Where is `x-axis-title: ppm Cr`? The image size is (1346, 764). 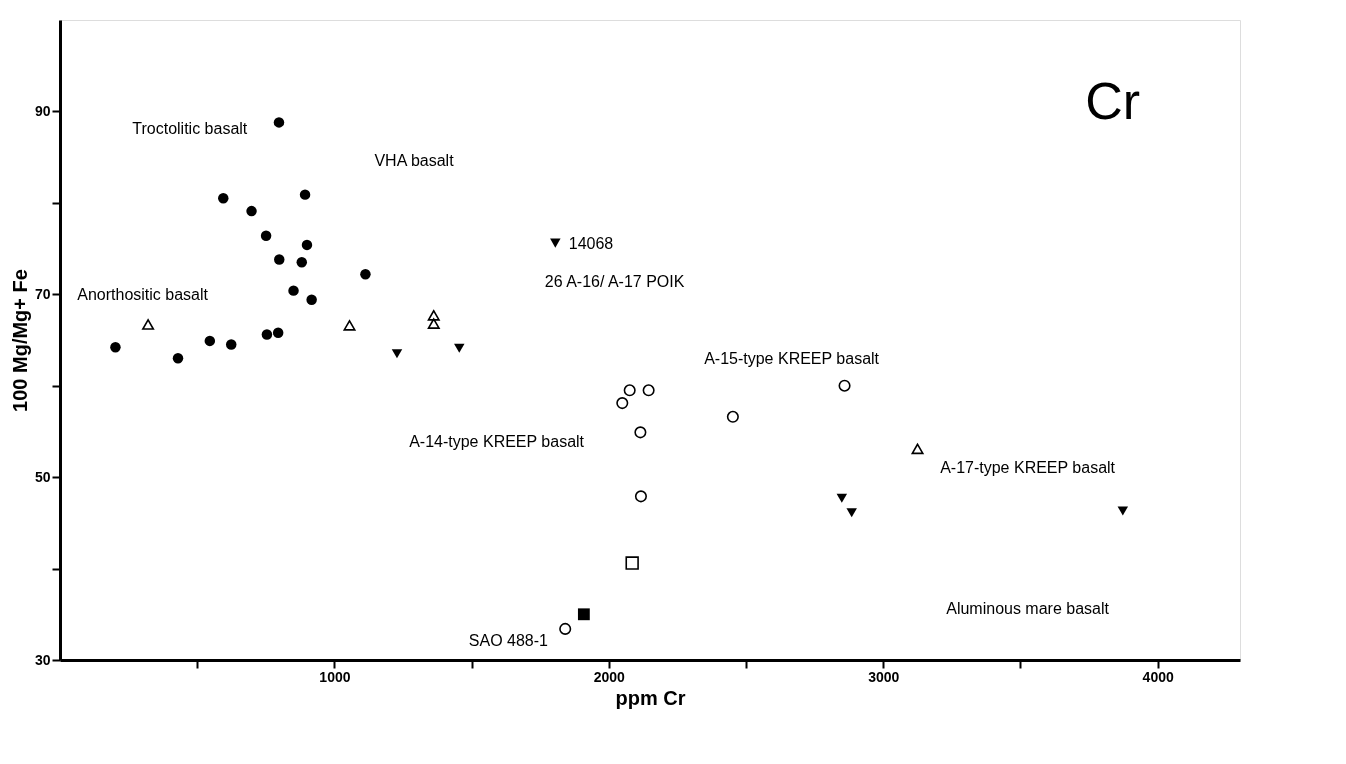 x-axis-title: ppm Cr is located at coordinates (650, 697).